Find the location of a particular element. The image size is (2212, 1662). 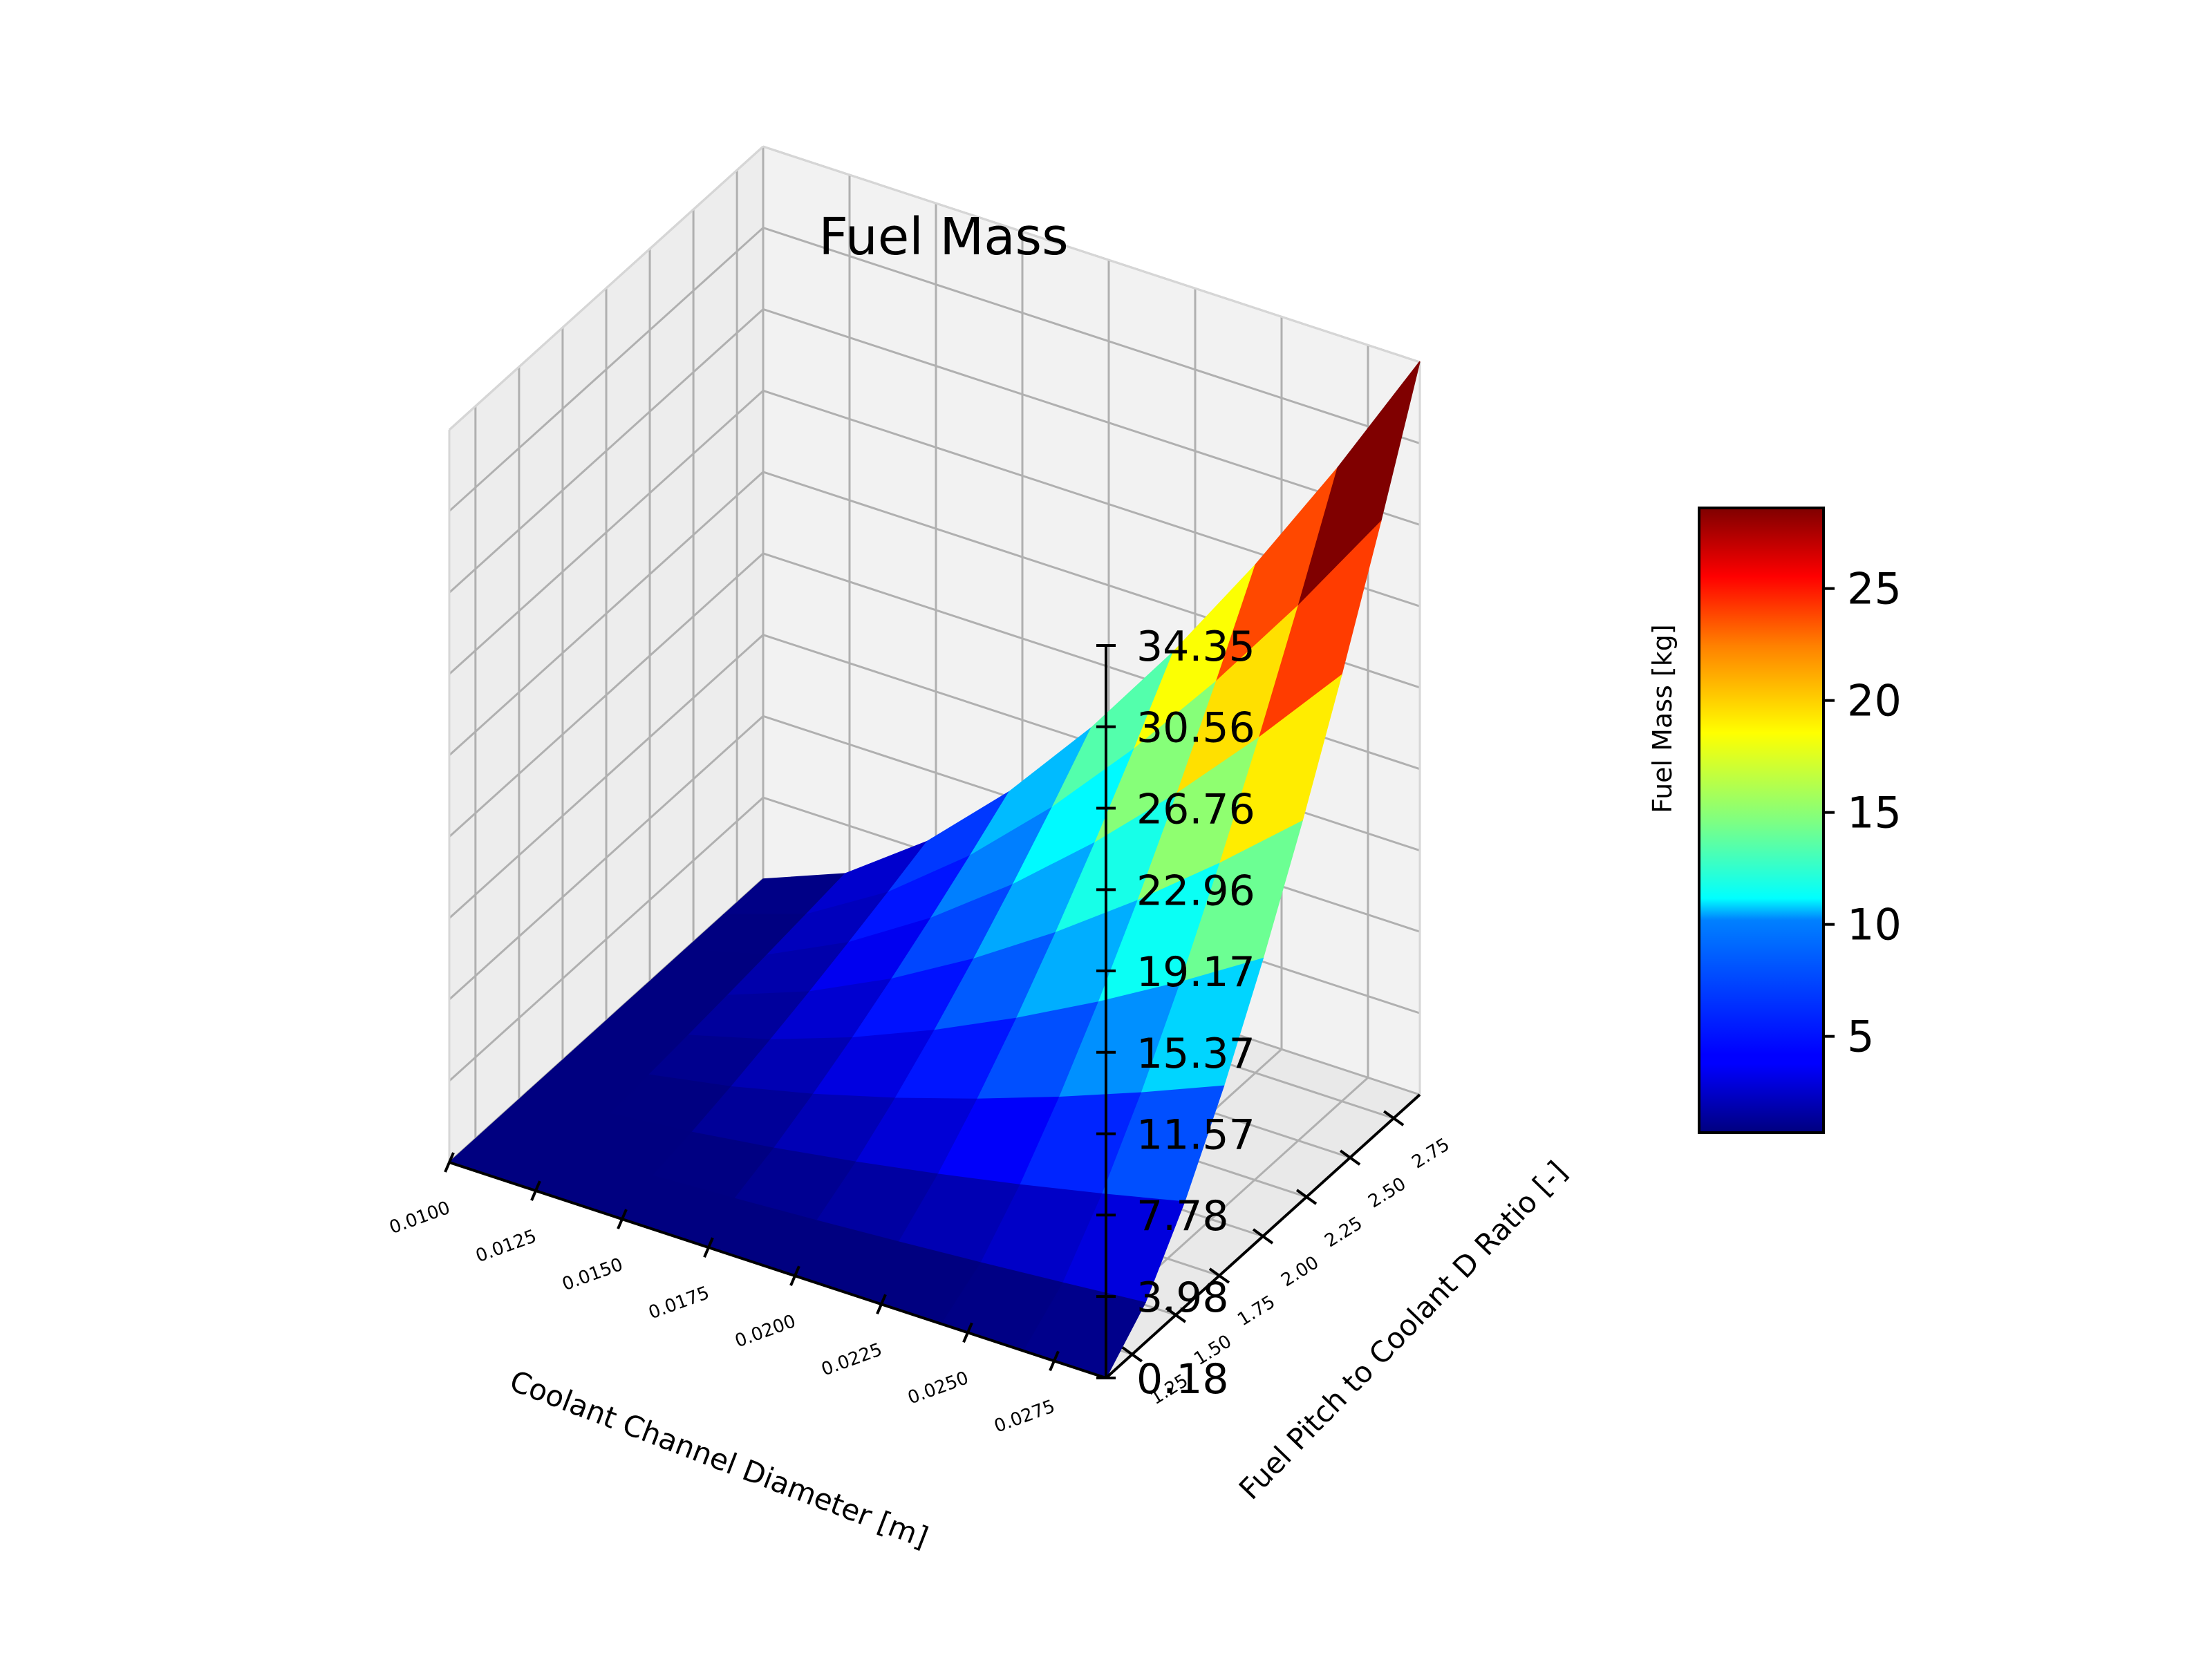

x-tick-label: 0.0150 is located at coordinates (592, 1274).